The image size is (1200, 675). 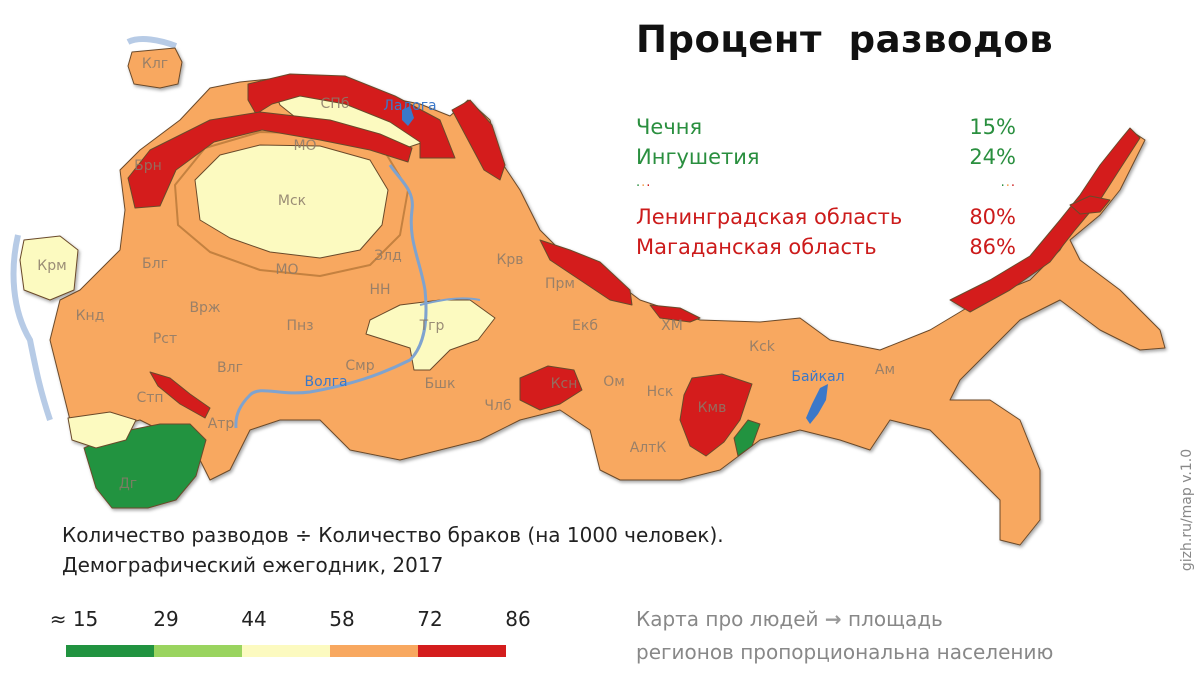 I want to click on region-kurgan, so click(x=551, y=388).